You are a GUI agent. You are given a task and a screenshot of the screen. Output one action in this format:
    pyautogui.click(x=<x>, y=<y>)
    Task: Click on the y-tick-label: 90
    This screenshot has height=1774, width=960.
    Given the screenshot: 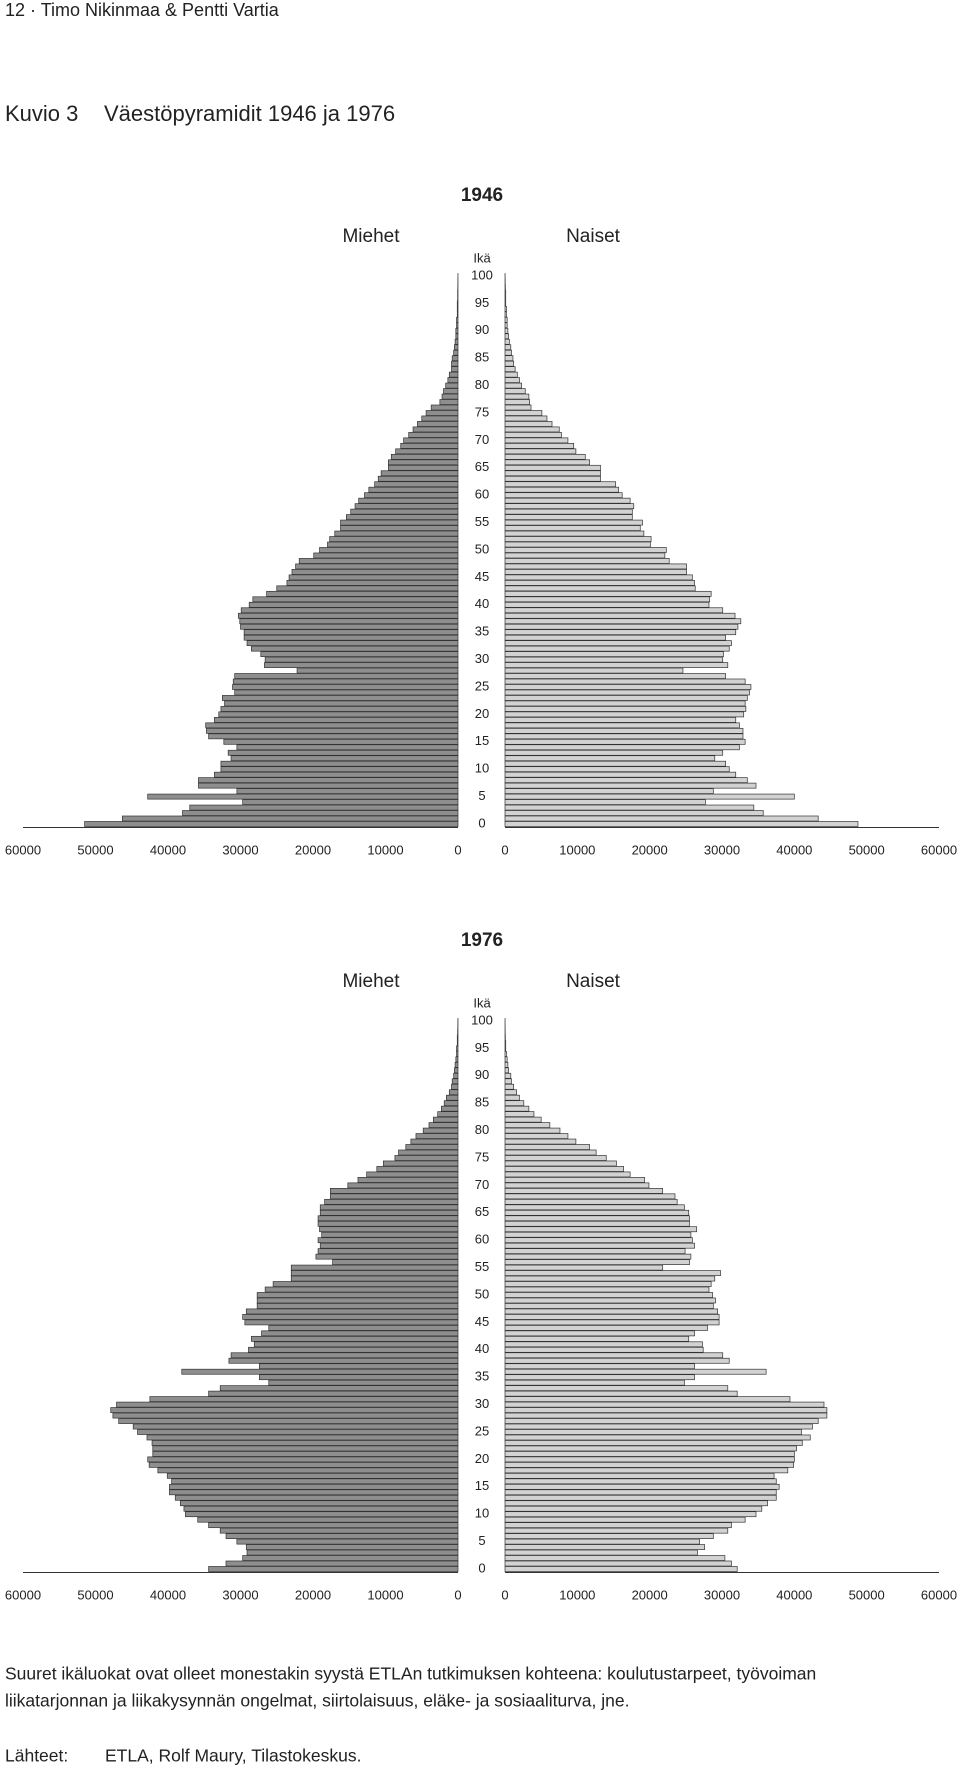 What is the action you would take?
    pyautogui.click(x=482, y=1074)
    